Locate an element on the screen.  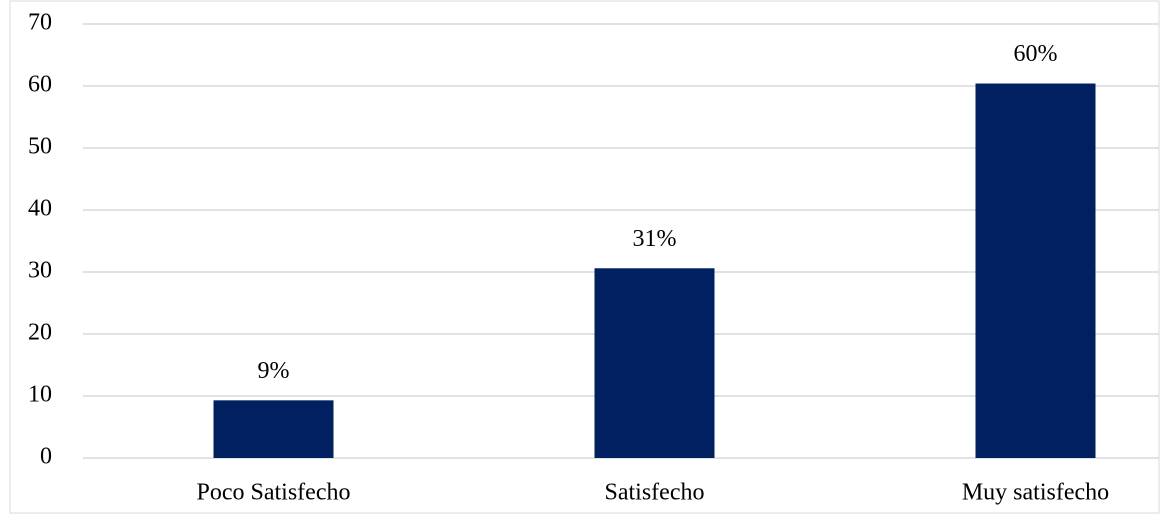
y-tick-label: 50 is located at coordinates (40, 147).